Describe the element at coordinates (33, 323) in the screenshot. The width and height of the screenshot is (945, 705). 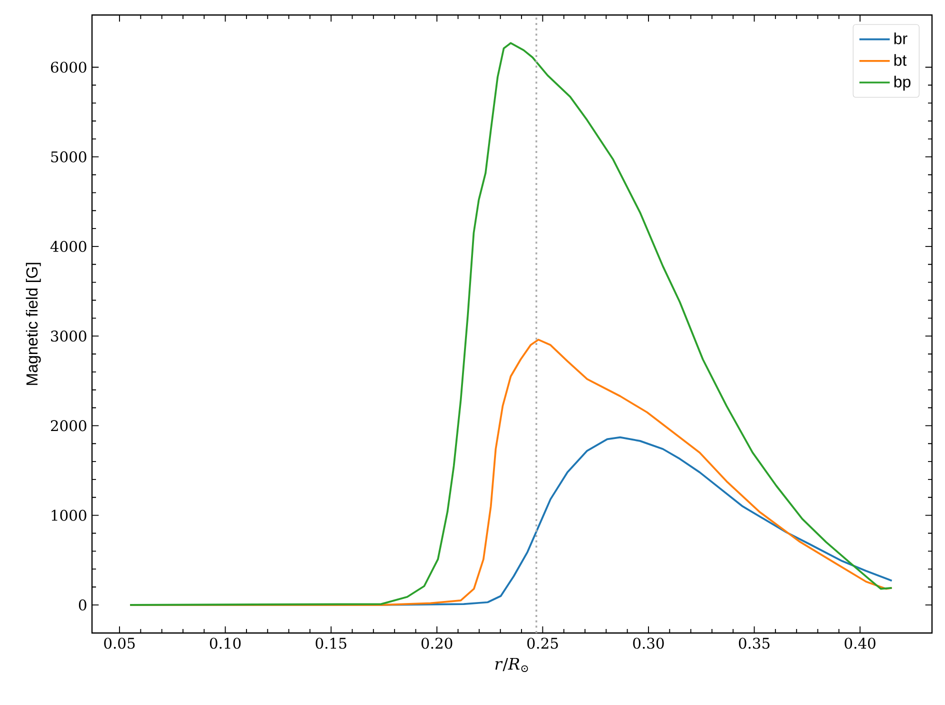
I see `y-axis-title: Magnetic field [G]` at that location.